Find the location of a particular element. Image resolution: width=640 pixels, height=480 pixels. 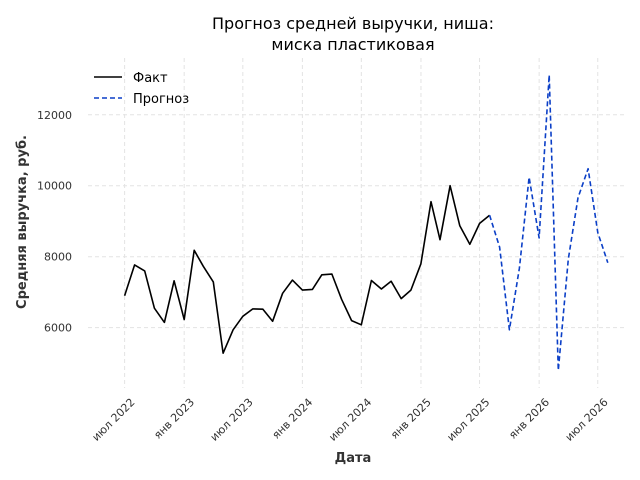

x-tick-label: янв 2025 is located at coordinates (411, 419).